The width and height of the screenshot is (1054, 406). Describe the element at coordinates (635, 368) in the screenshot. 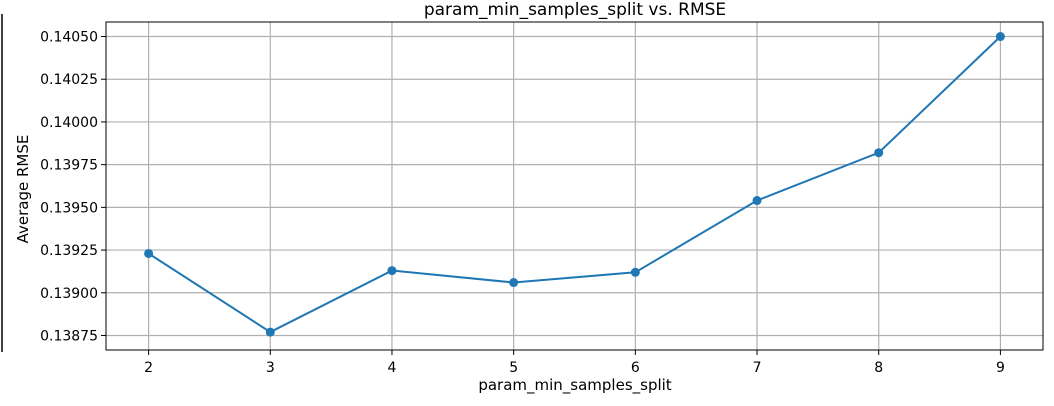

I see `x-tick-label: 6` at that location.